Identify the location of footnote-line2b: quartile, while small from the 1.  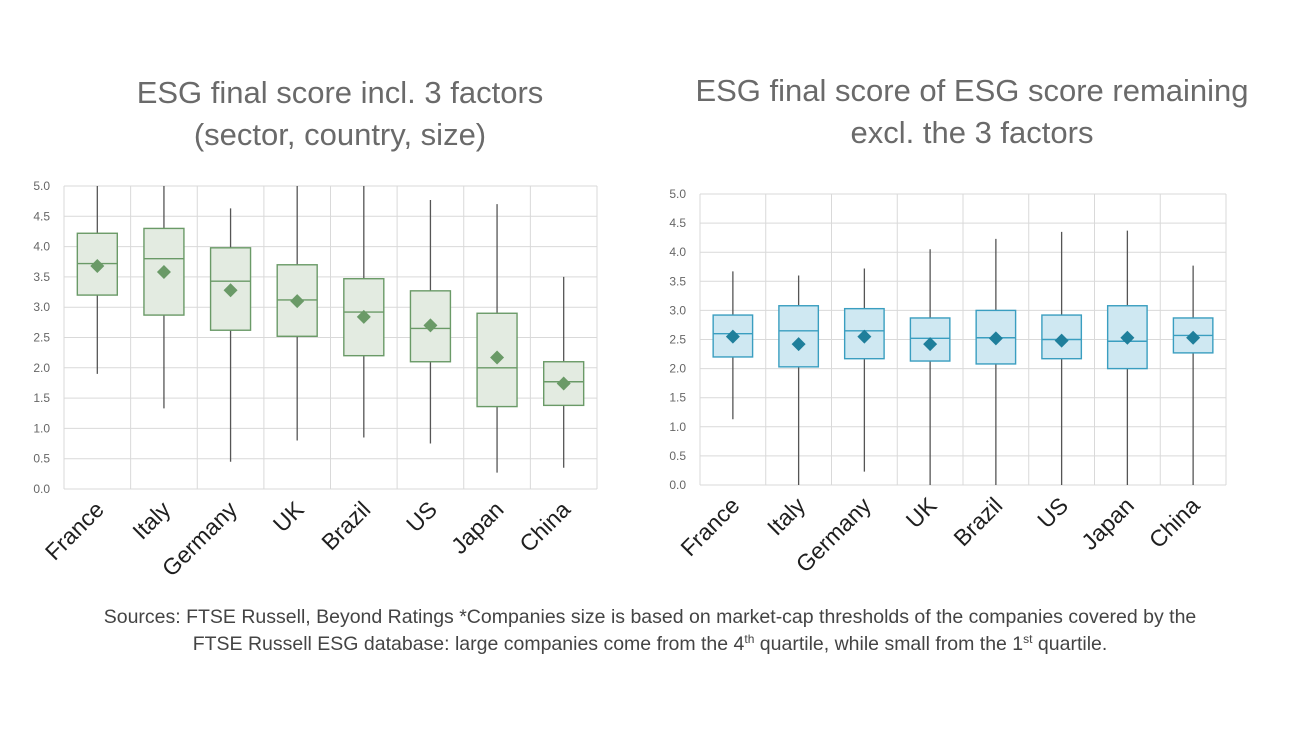
(889, 644).